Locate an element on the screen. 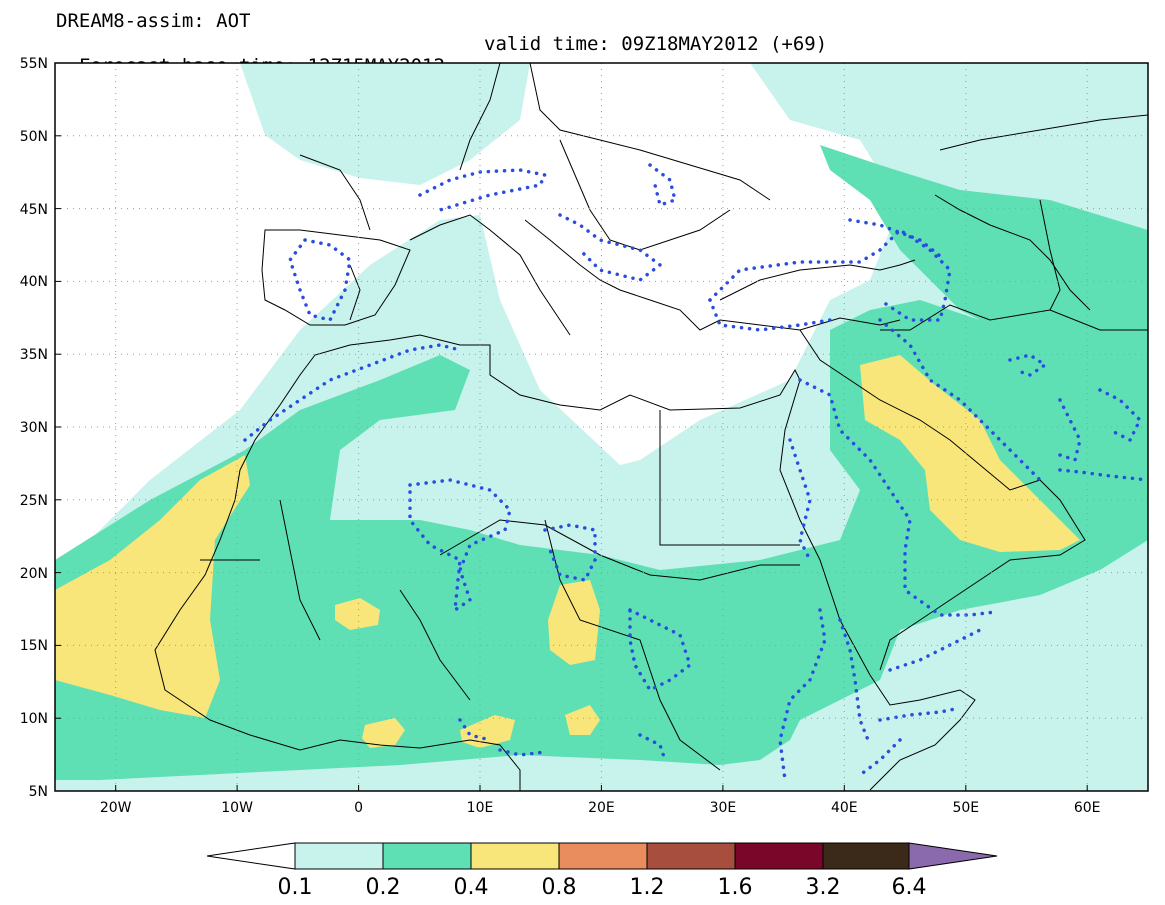  lat-tick-label: 50N is located at coordinates (34, 137).